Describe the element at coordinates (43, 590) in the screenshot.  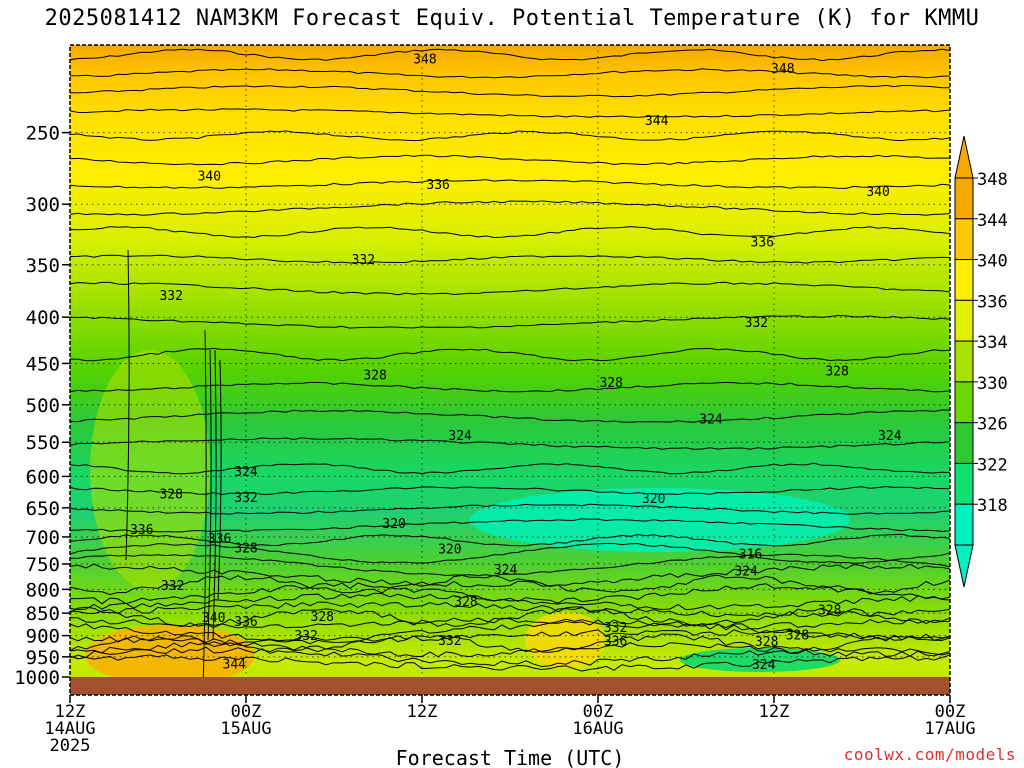
I see `y-tick-label: 800` at that location.